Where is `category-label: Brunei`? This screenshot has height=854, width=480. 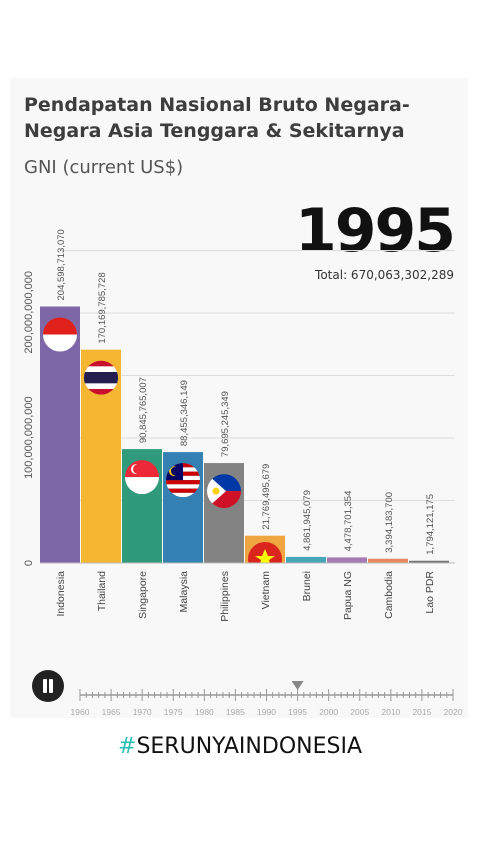
category-label: Brunei is located at coordinates (307, 586).